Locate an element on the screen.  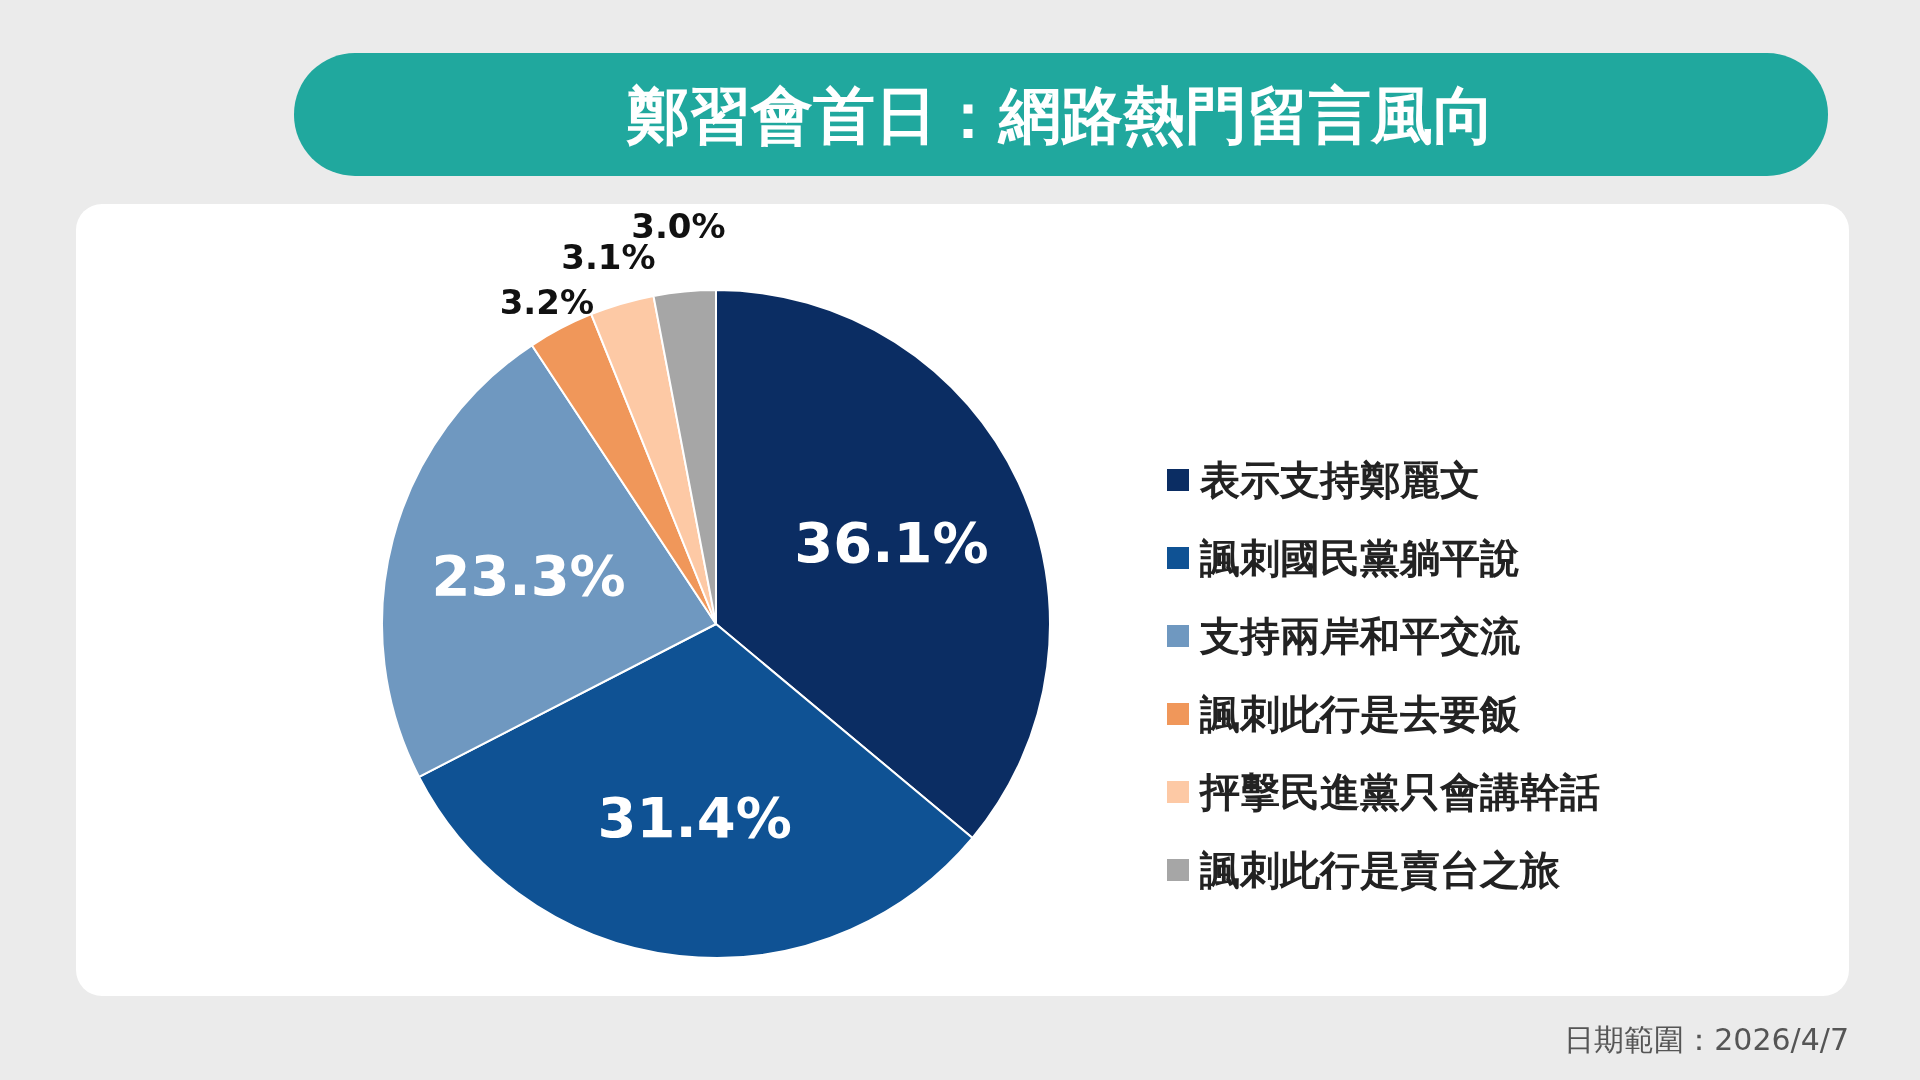
legend-label: 抨擊民進黨只會講幹話 is located at coordinates (1399, 792).